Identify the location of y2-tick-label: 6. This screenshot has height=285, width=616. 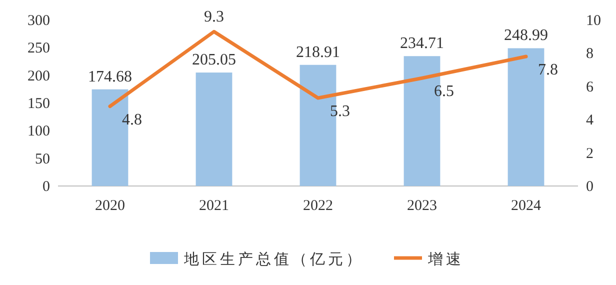
(590, 87).